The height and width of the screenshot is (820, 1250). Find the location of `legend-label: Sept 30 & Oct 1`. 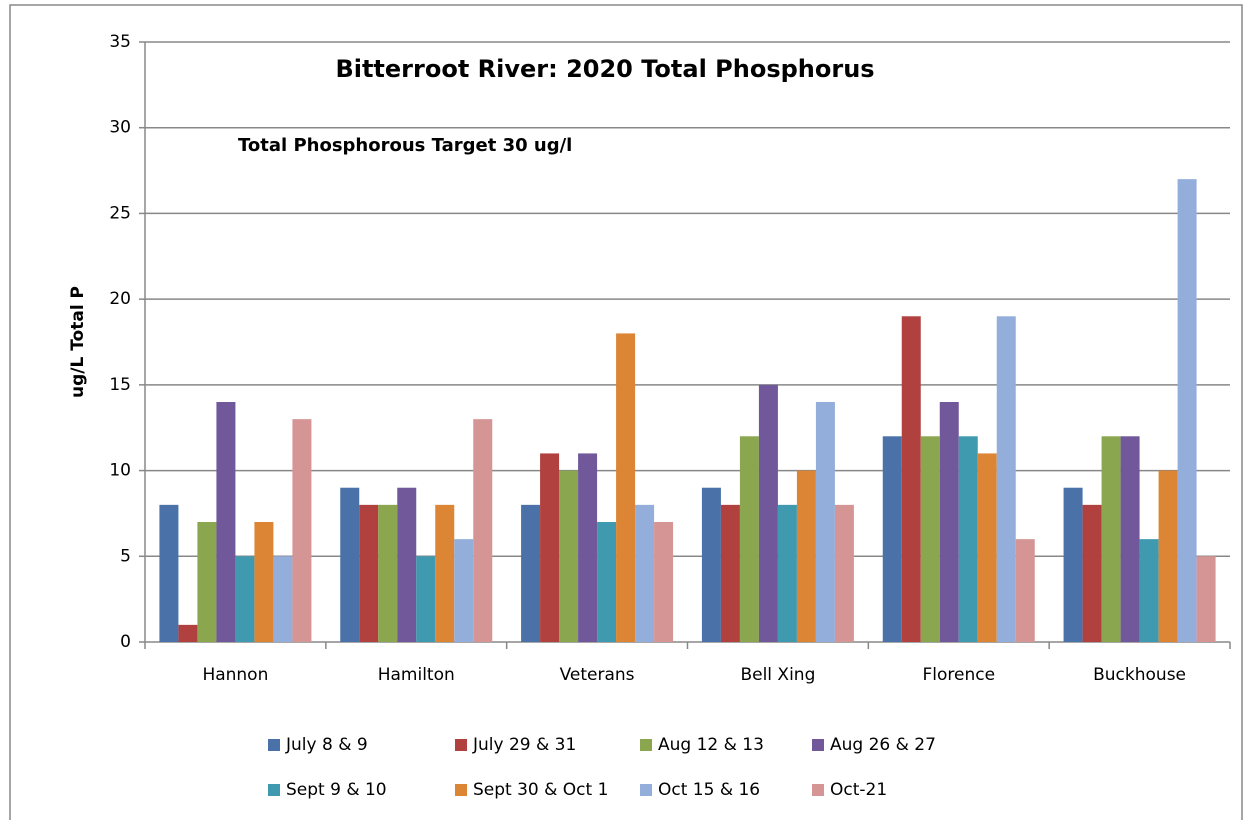

legend-label: Sept 30 & Oct 1 is located at coordinates (540, 790).